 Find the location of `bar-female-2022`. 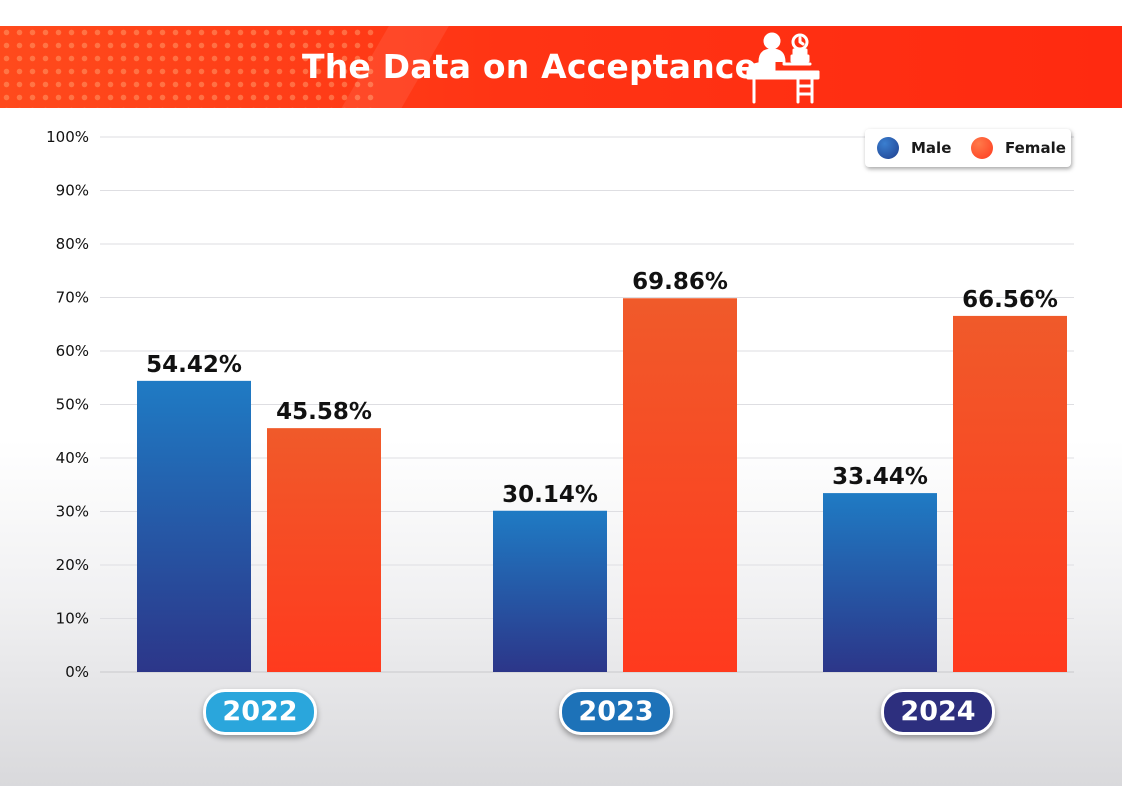

bar-female-2022 is located at coordinates (324, 550).